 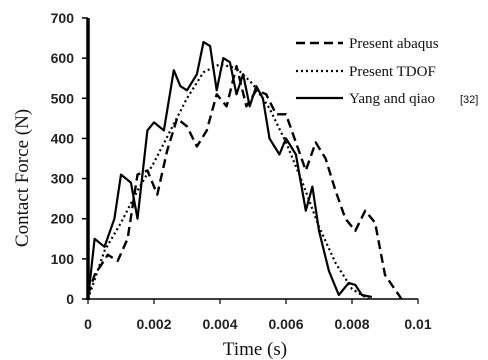 I want to click on x-tick-label: 0.004, so click(x=219, y=324).